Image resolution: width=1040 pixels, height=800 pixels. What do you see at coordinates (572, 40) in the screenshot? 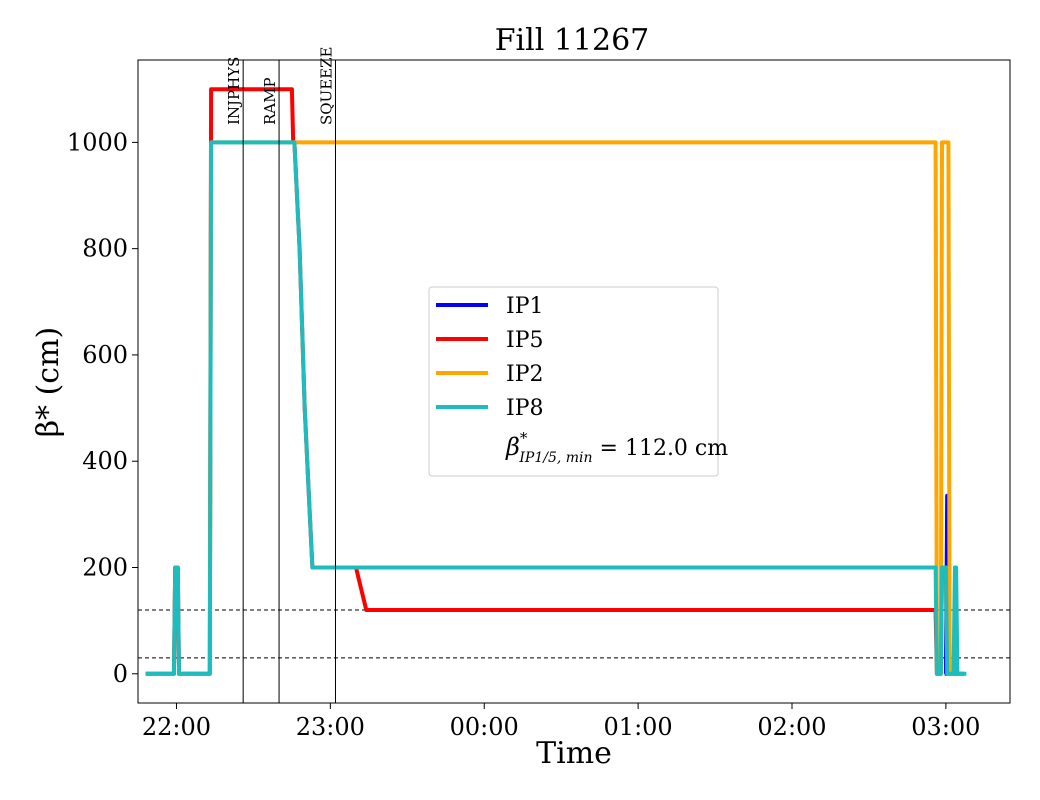
I see `chart-title: Fill 11267` at bounding box center [572, 40].